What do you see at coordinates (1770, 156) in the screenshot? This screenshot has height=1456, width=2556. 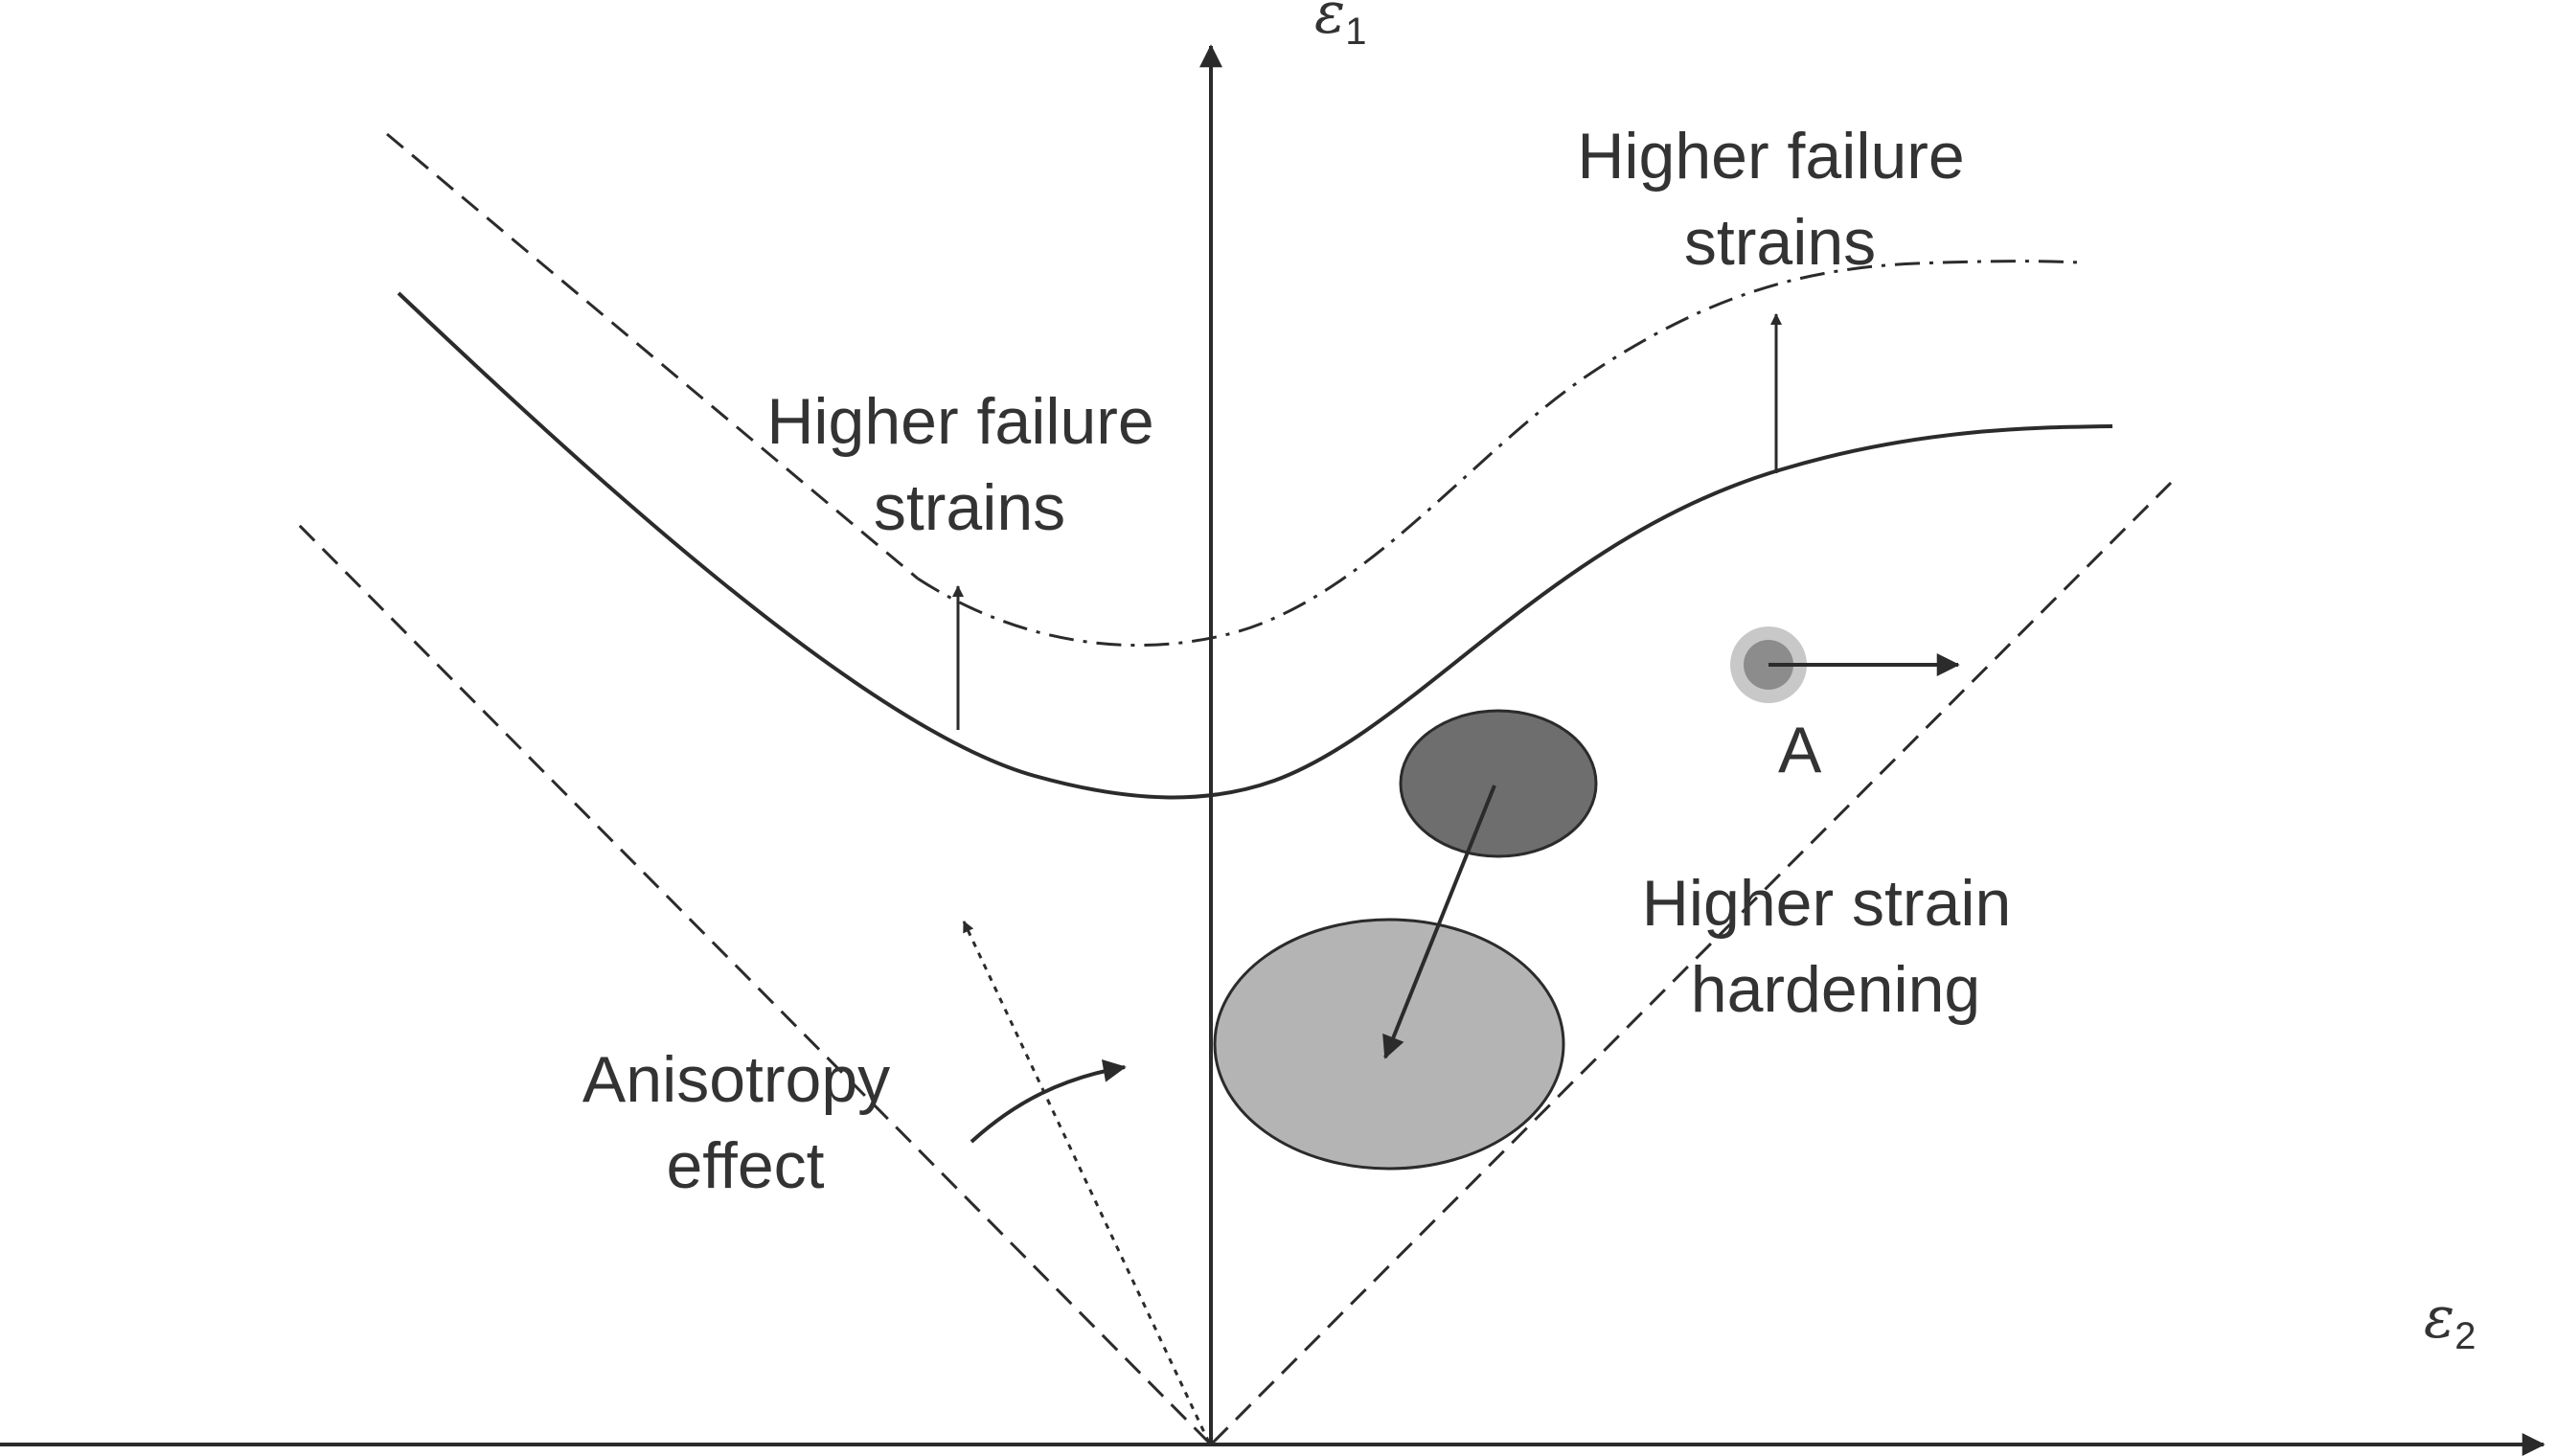 I see `failure-label-right-line1: Higher failure` at bounding box center [1770, 156].